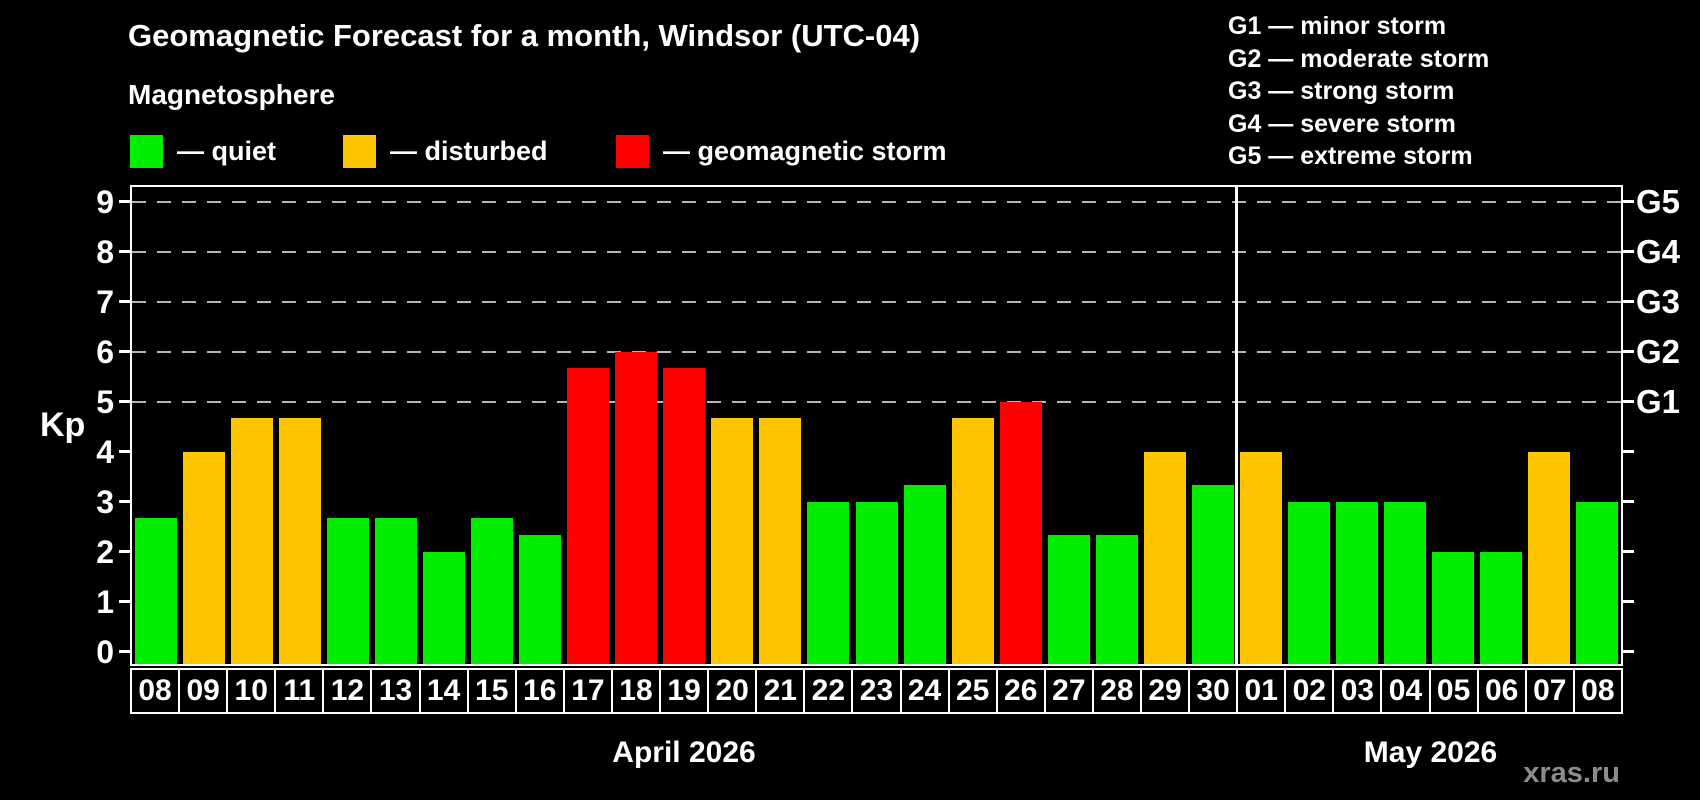 The height and width of the screenshot is (800, 1700). I want to click on day-cell-apr-11: 11, so click(298, 691).